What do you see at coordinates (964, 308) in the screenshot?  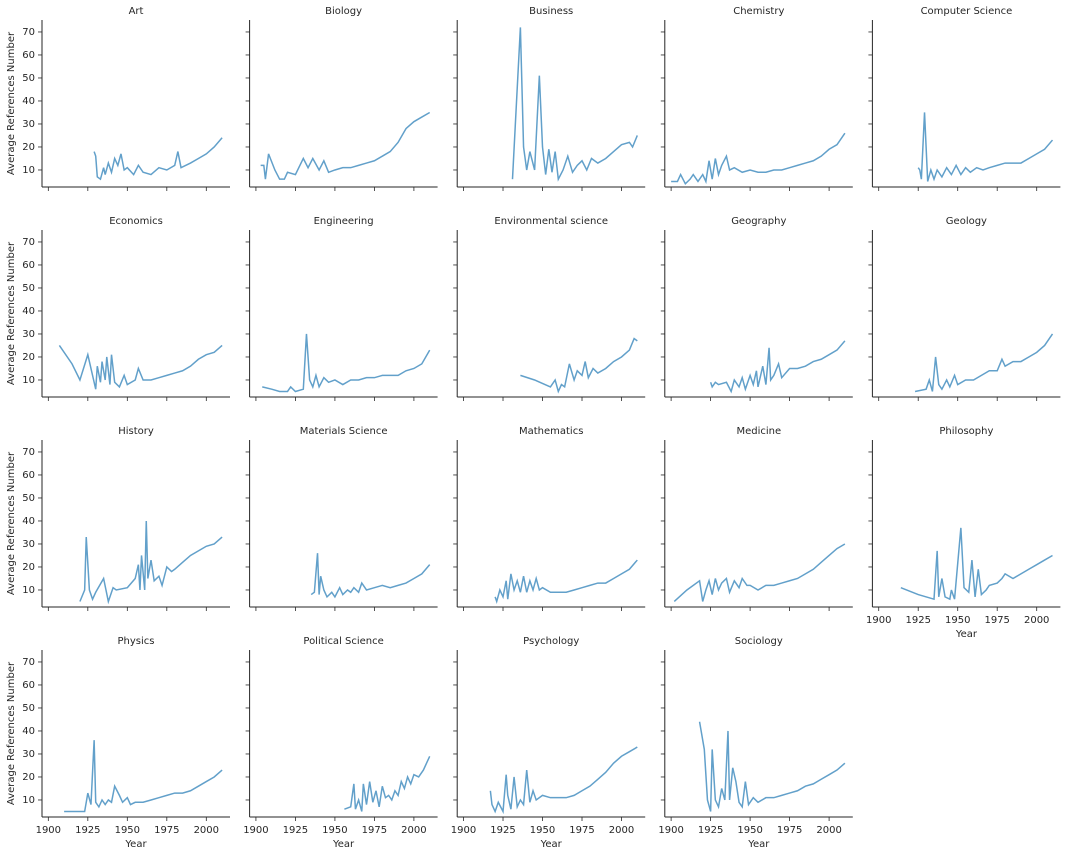 I see `panel: Geology` at bounding box center [964, 308].